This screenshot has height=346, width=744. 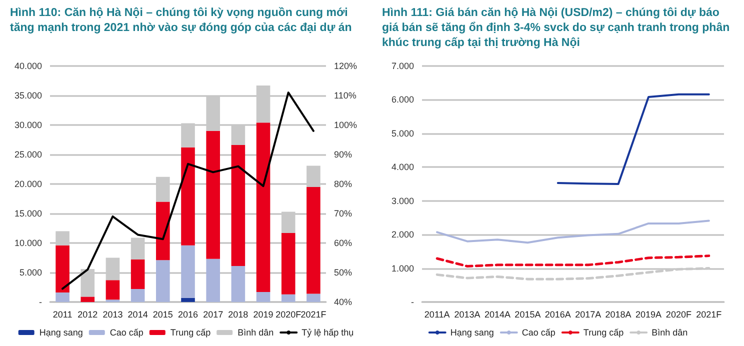 What do you see at coordinates (402, 167) in the screenshot?
I see `y-tick-label: 4.000` at bounding box center [402, 167].